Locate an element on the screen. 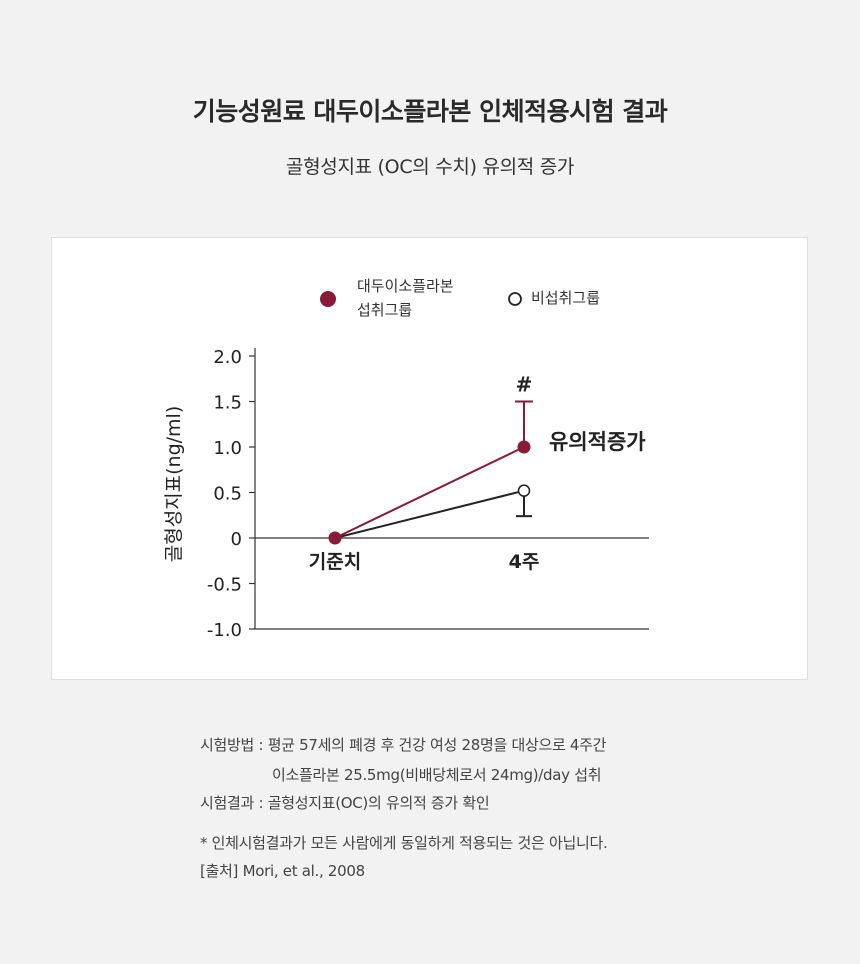 Image resolution: width=860 pixels, height=964 pixels. note-disclaimer: * 인체시험결과가 모든 사람에게 동일하게 적용되는 것은 아닙니다. is located at coordinates (404, 843).